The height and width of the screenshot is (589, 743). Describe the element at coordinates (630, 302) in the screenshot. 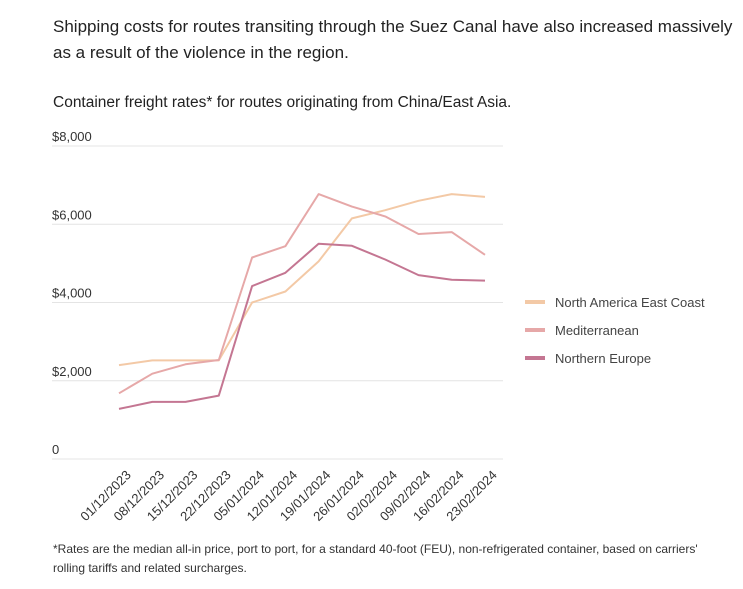

I see `legend-label-north-america: North America East Coast` at that location.